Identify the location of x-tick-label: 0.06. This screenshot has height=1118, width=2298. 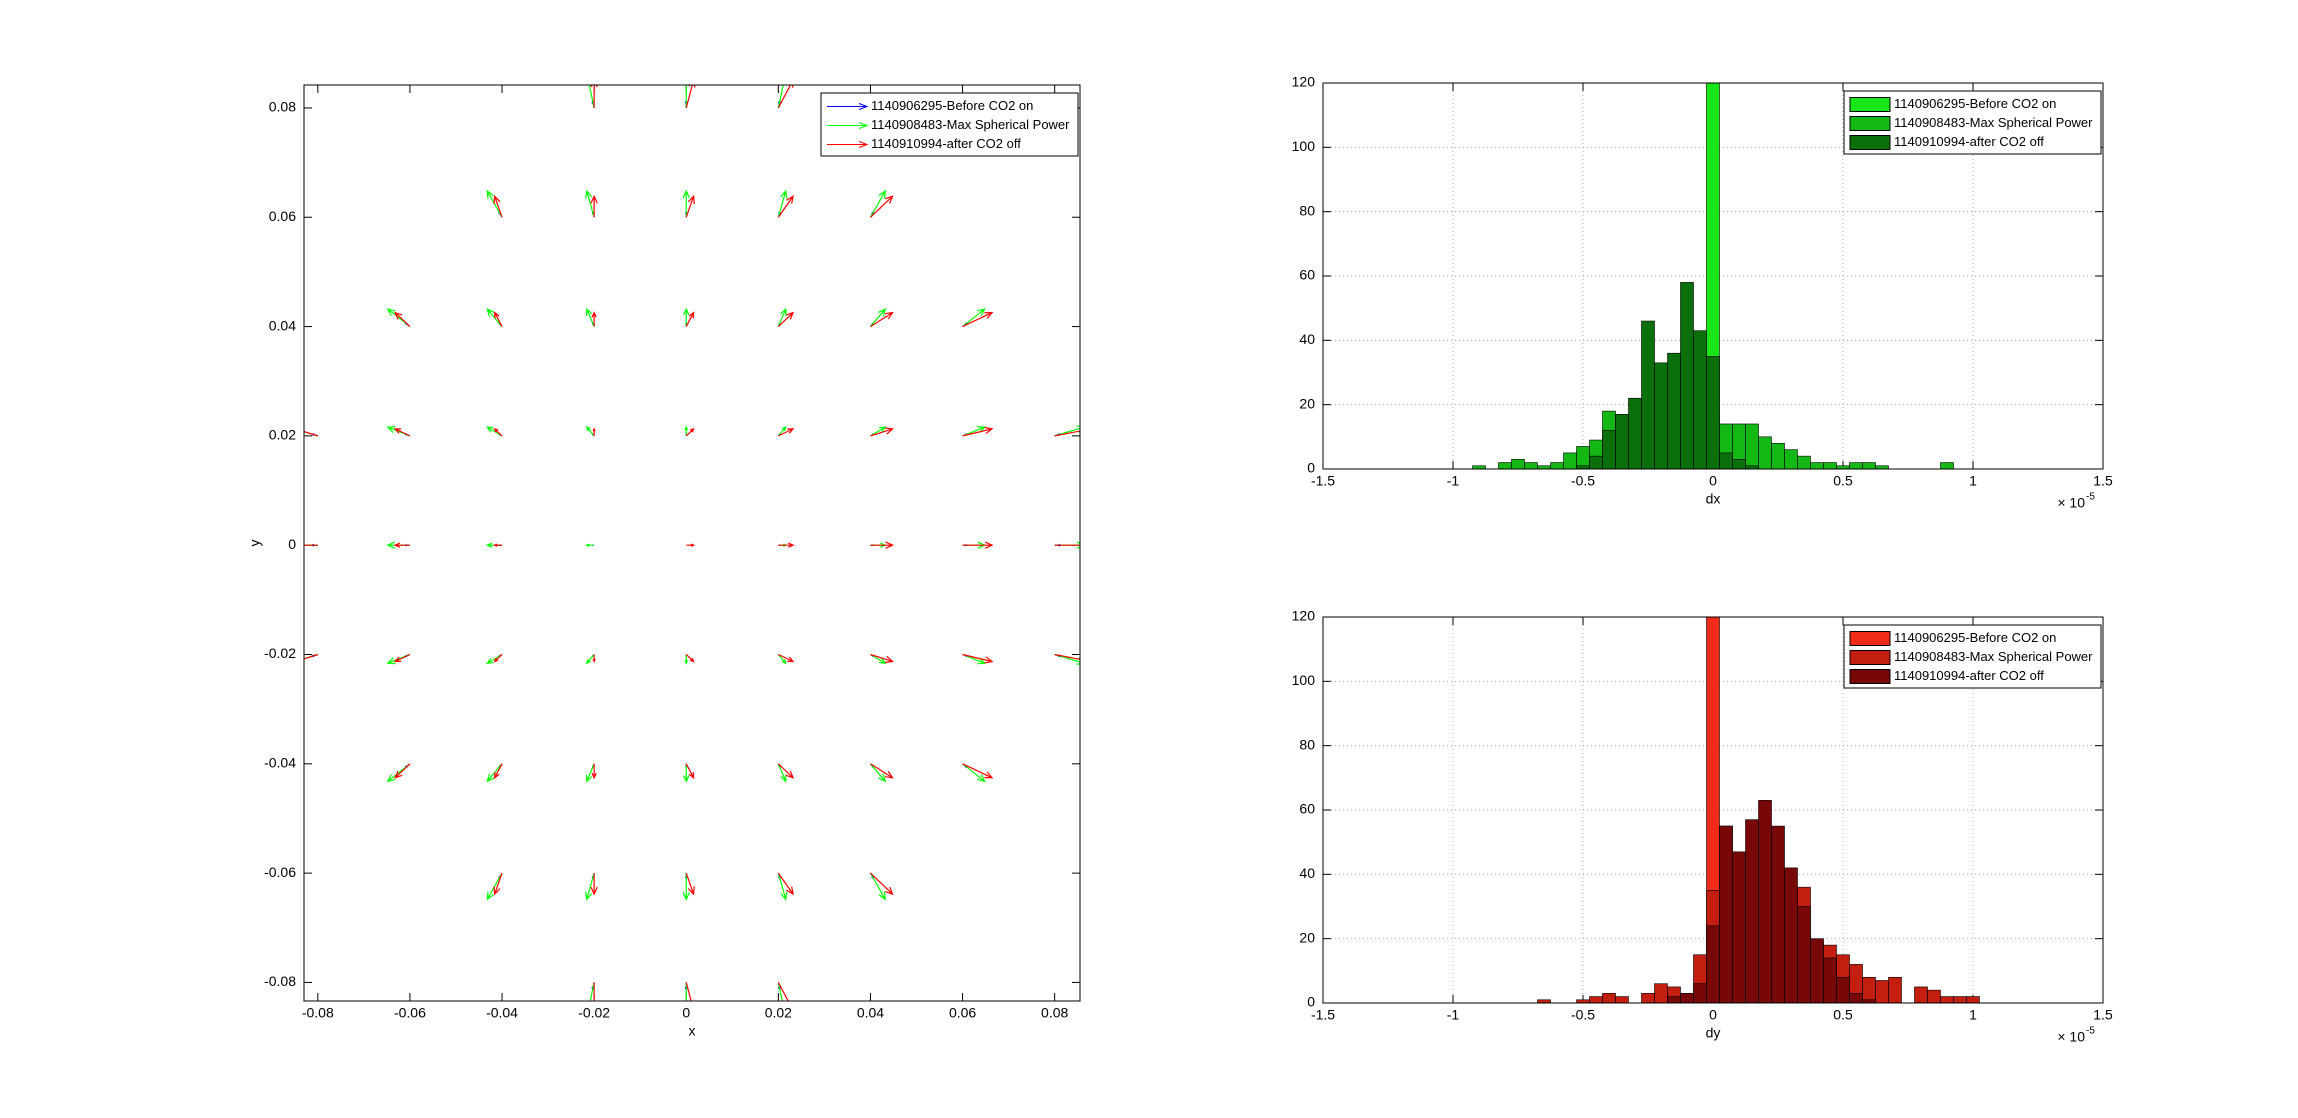
(962, 1013).